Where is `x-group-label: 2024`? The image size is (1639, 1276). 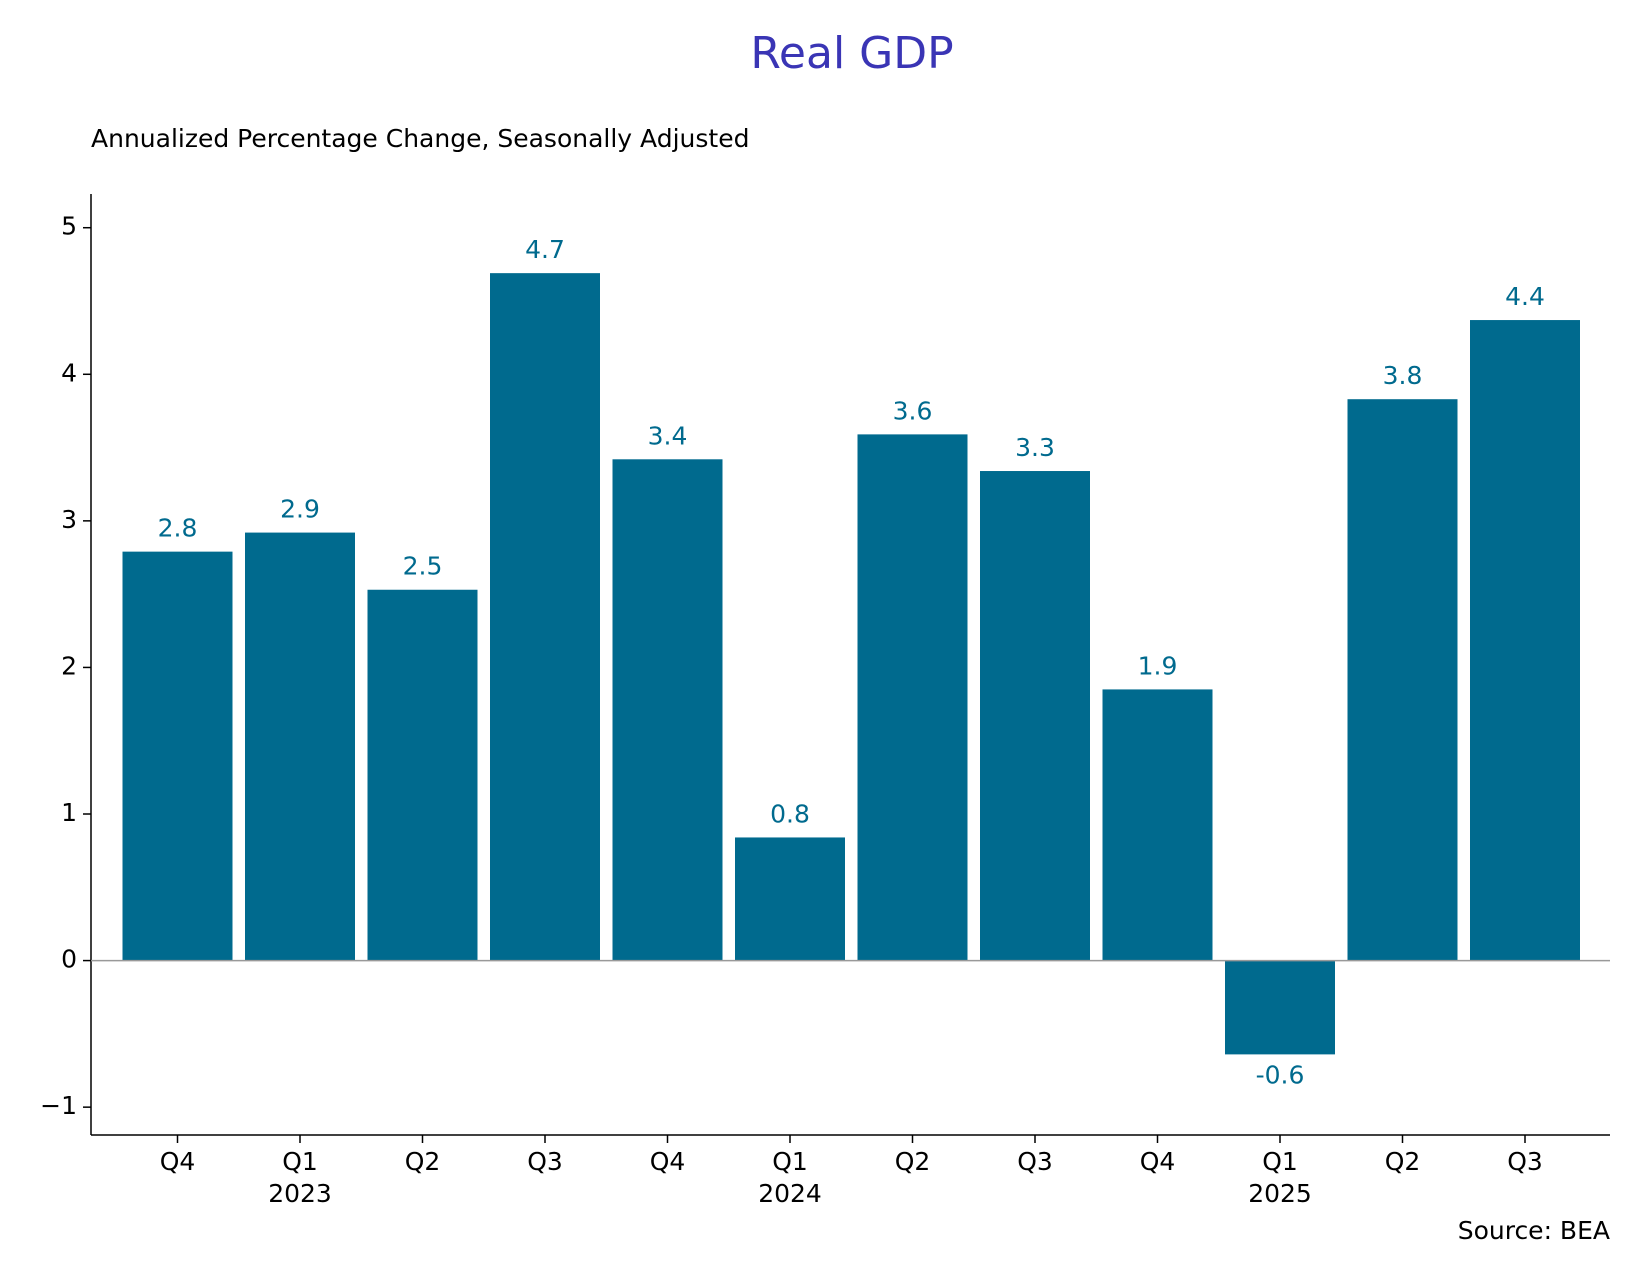
x-group-label: 2024 is located at coordinates (790, 1193).